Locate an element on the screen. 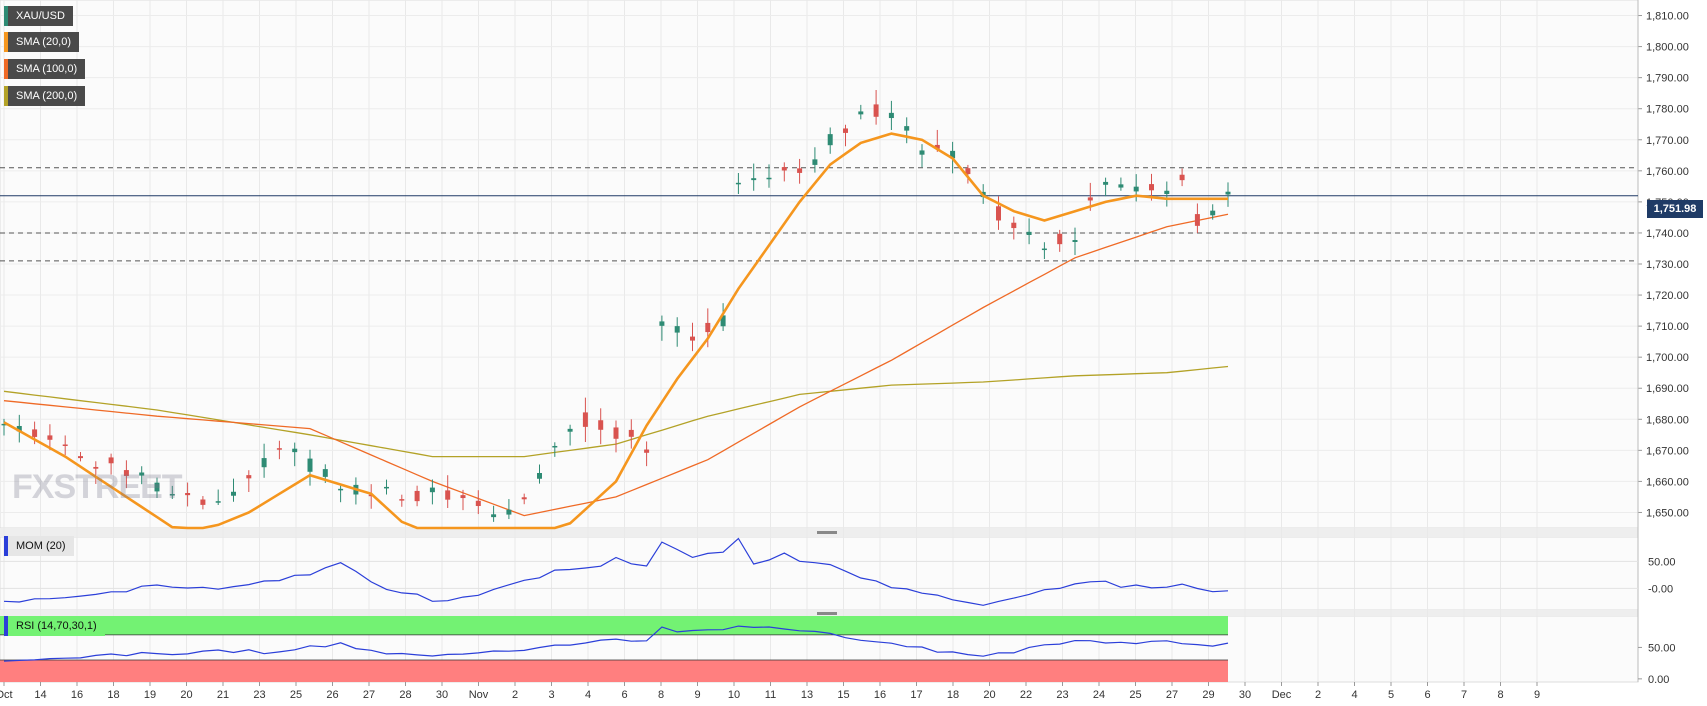 Image resolution: width=1707 pixels, height=706 pixels. watermark-logo: FXSTREET is located at coordinates (97, 487).